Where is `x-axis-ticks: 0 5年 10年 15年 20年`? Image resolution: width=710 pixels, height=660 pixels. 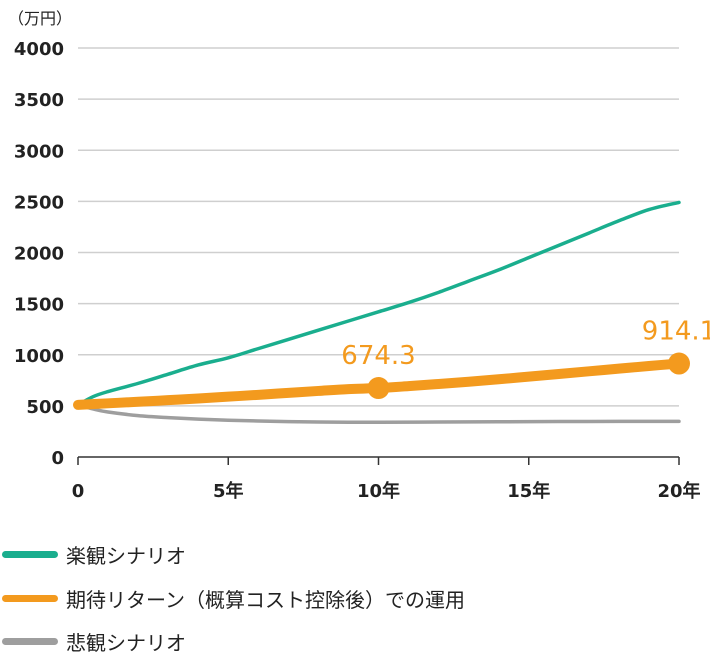 x-axis-ticks: 0 5年 10年 15年 20年 is located at coordinates (386, 479).